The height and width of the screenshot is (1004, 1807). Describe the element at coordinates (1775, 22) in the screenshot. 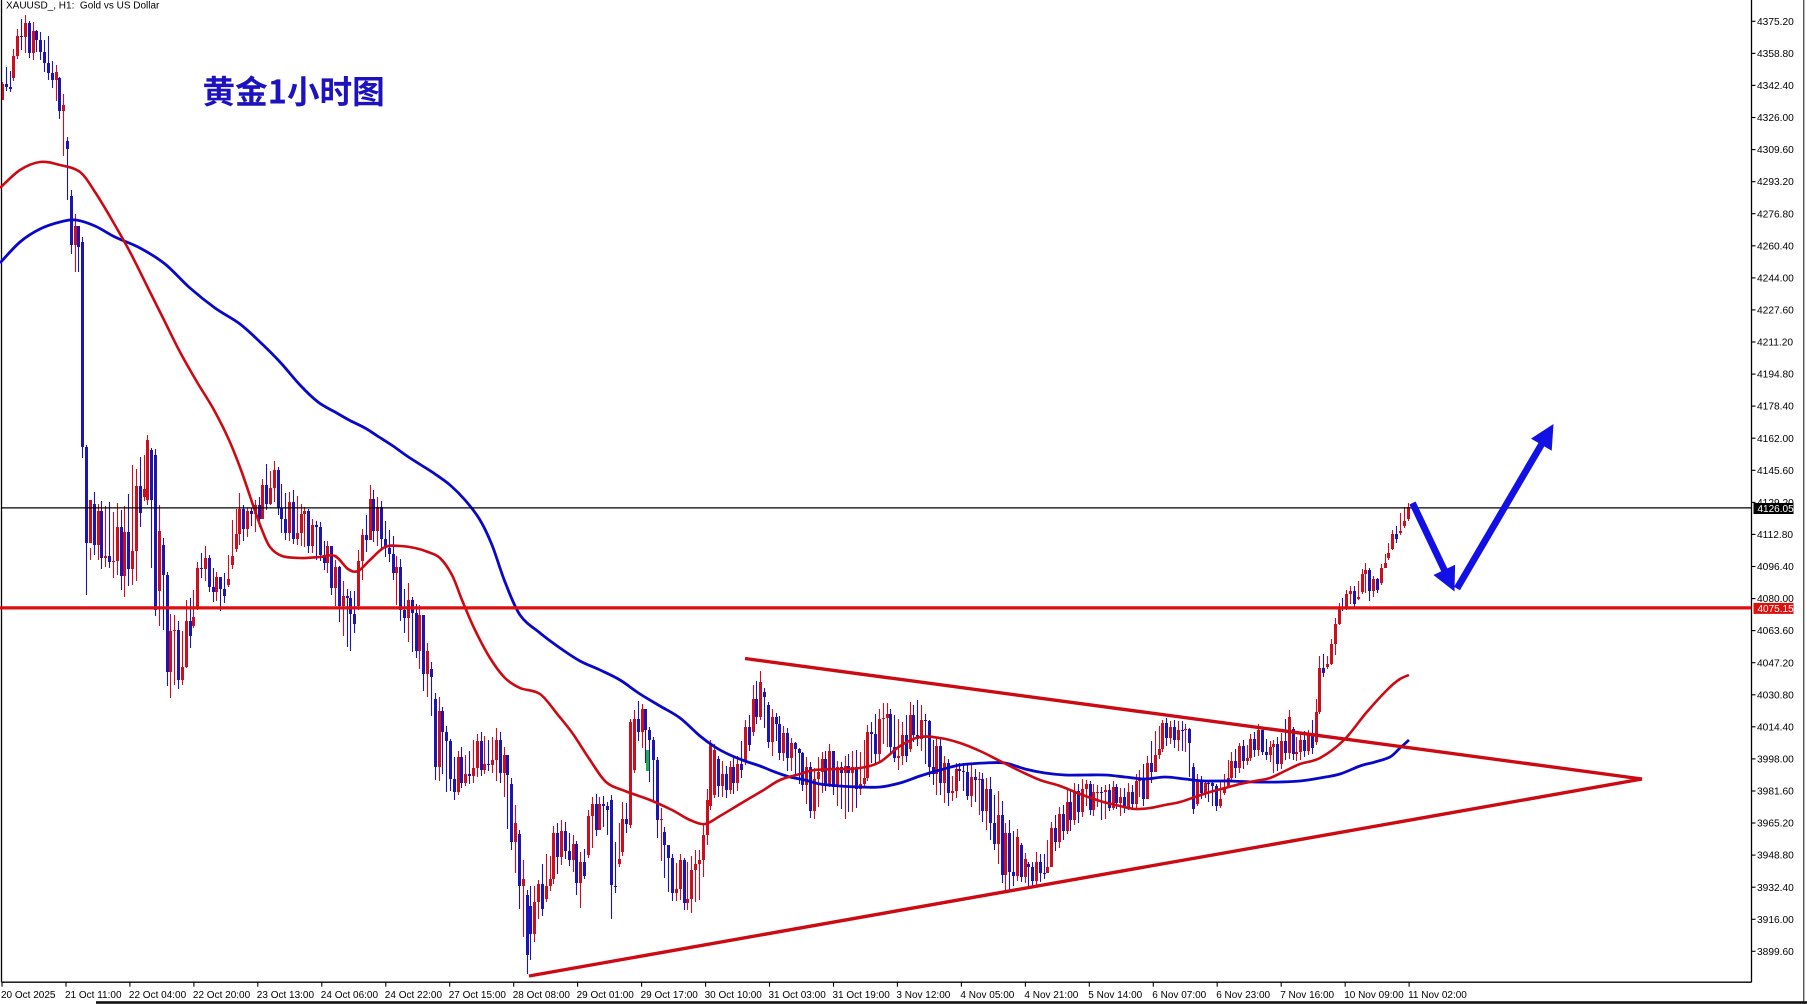

I see `svg-text: 4375.20` at that location.